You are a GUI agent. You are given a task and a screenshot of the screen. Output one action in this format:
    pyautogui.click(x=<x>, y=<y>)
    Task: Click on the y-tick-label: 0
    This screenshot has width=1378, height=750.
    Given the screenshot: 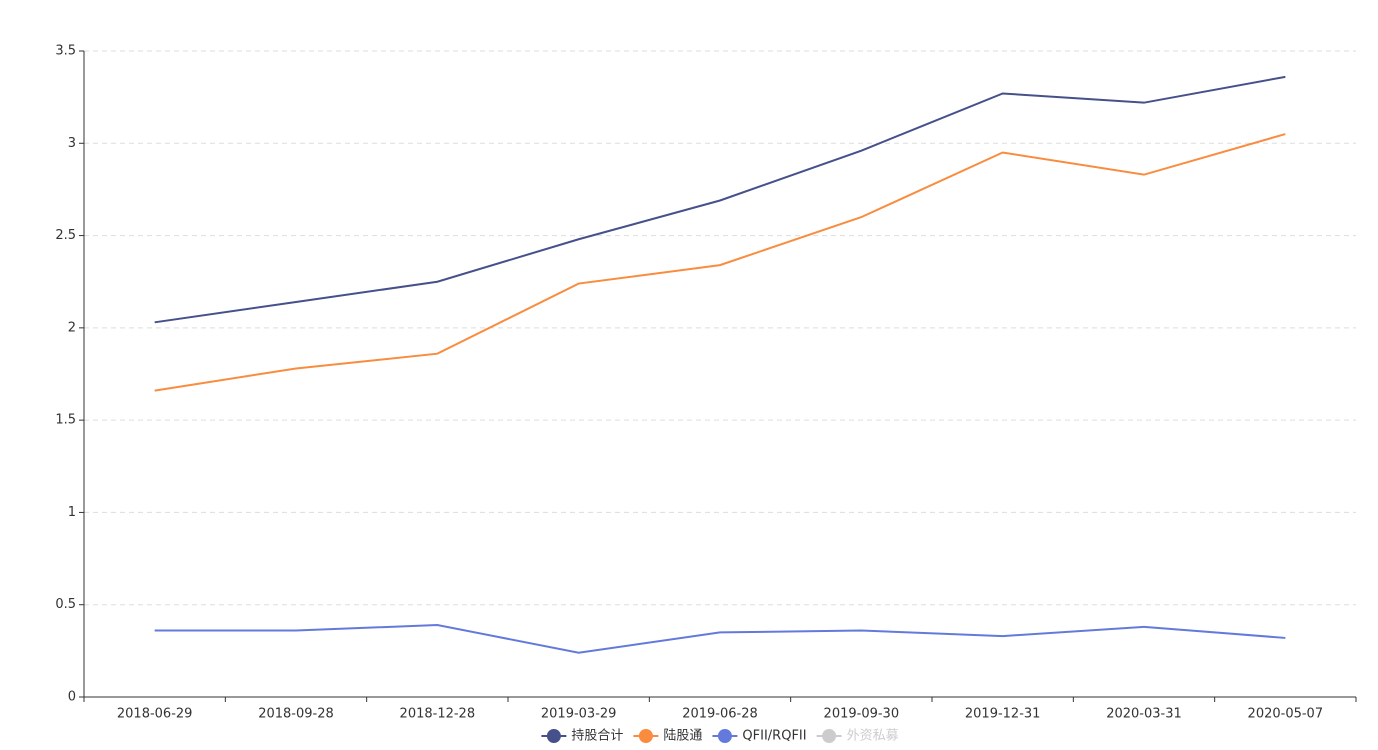 What is the action you would take?
    pyautogui.click(x=72, y=697)
    